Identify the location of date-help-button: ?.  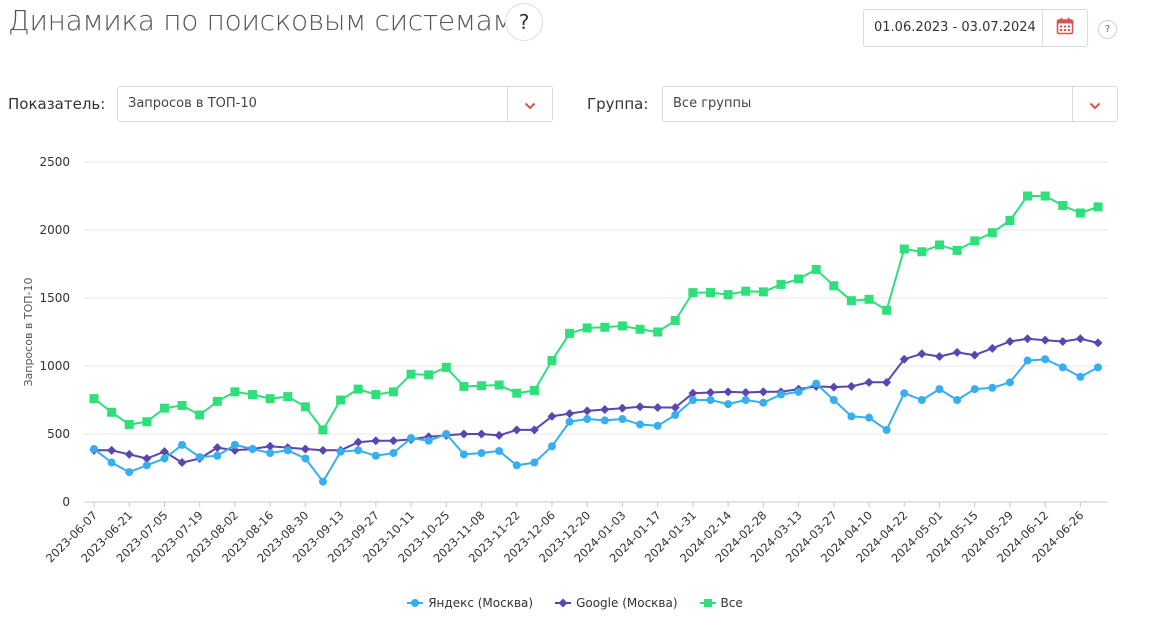
(1107, 29).